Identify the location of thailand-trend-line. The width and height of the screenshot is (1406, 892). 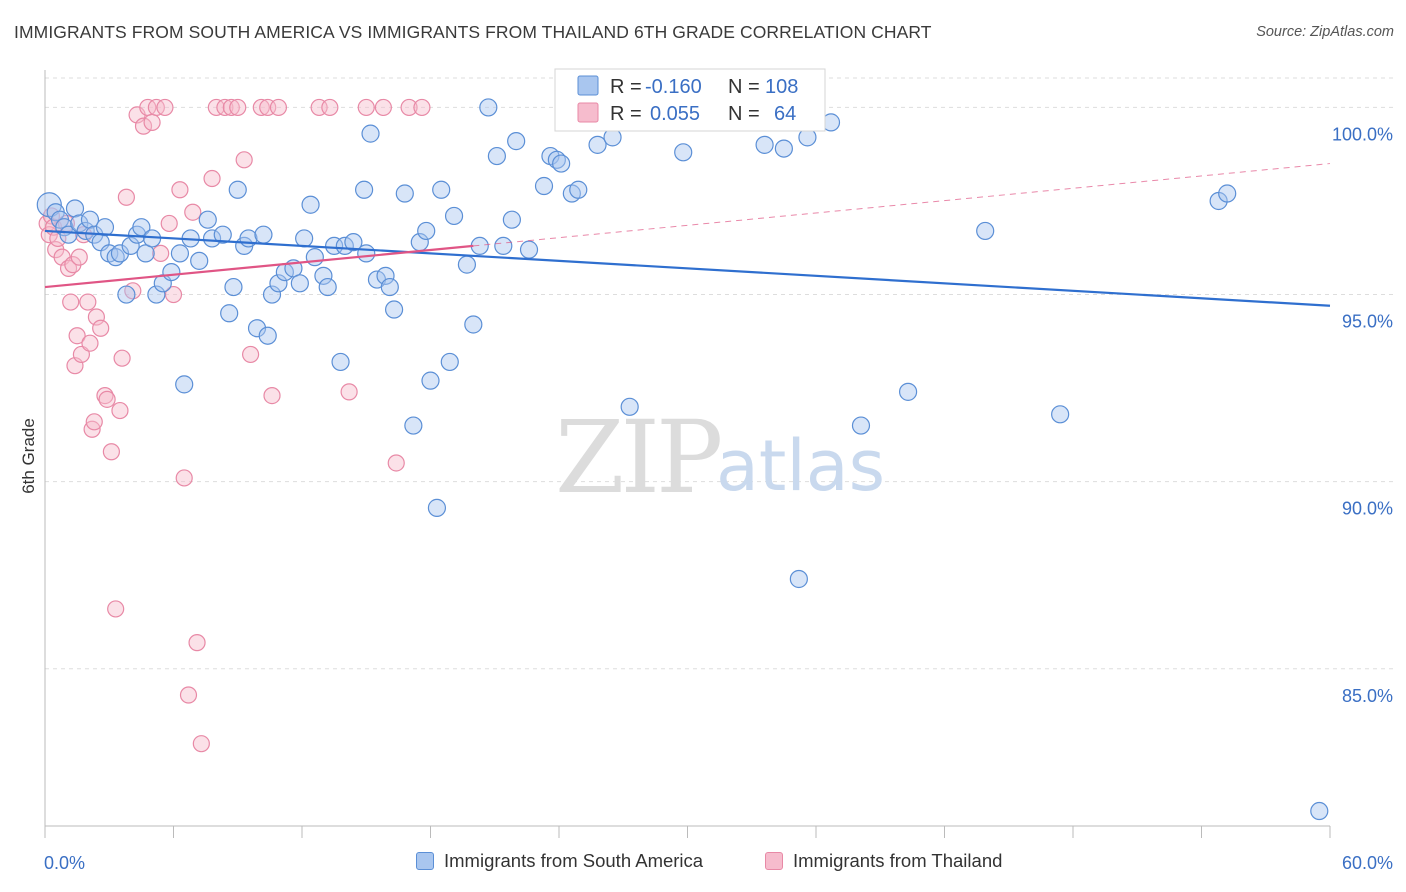
(259, 266).